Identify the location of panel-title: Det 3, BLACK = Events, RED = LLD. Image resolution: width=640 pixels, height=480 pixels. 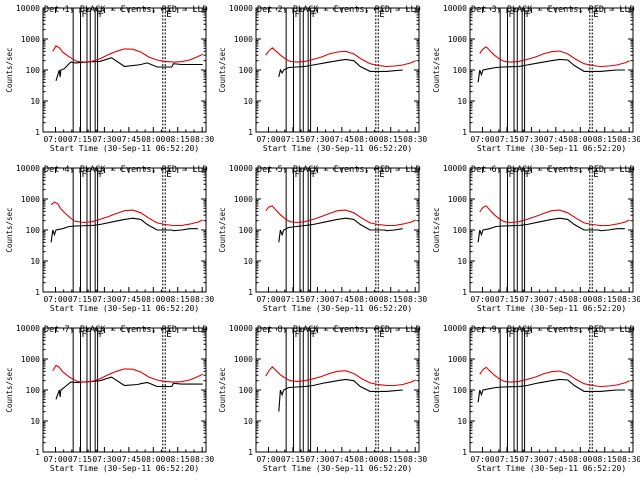
(553, 10).